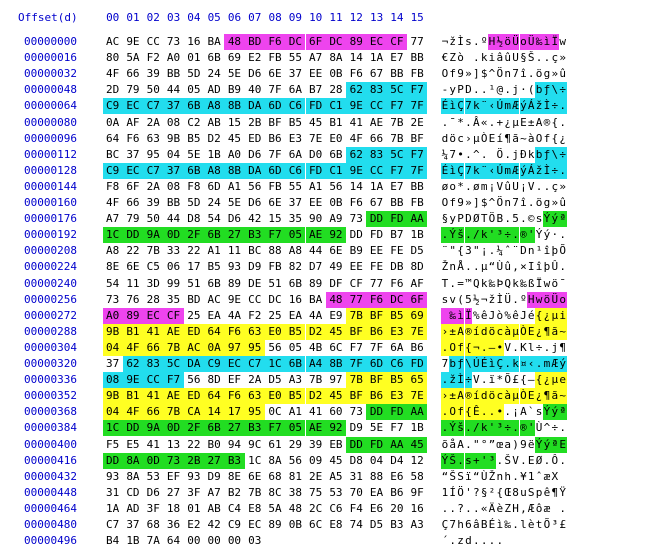  What do you see at coordinates (234, 42) in the screenshot?
I see `hex-byte: 48` at bounding box center [234, 42].